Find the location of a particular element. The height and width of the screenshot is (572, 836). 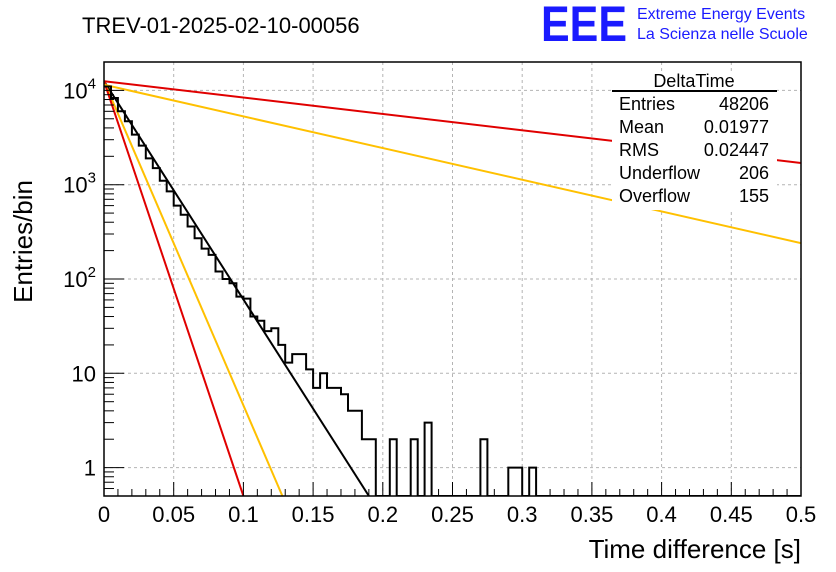

y-tick-label: 10³ is located at coordinates (79, 184).